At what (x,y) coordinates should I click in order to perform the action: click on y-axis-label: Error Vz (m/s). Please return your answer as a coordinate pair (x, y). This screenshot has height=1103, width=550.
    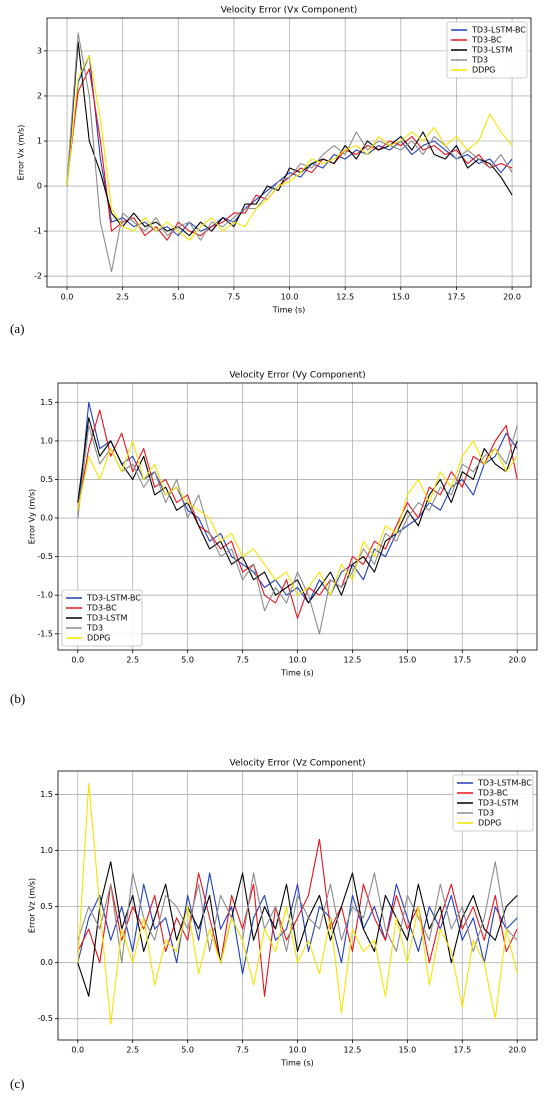
    Looking at the image, I should click on (32, 905).